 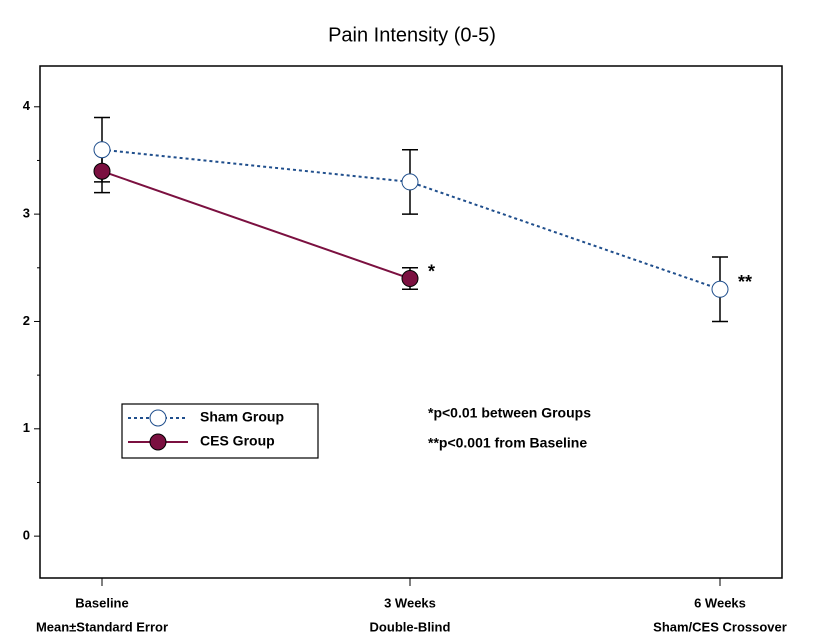 What do you see at coordinates (237, 441) in the screenshot?
I see `legend-label: CES Group` at bounding box center [237, 441].